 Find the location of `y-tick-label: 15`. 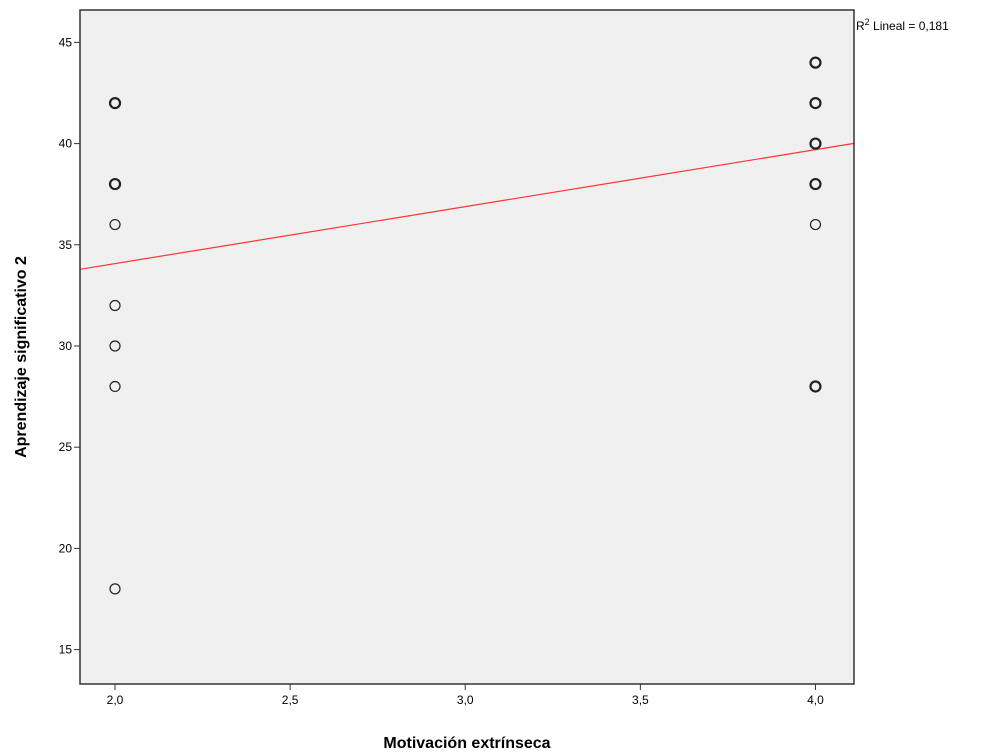

y-tick-label: 15 is located at coordinates (66, 650).